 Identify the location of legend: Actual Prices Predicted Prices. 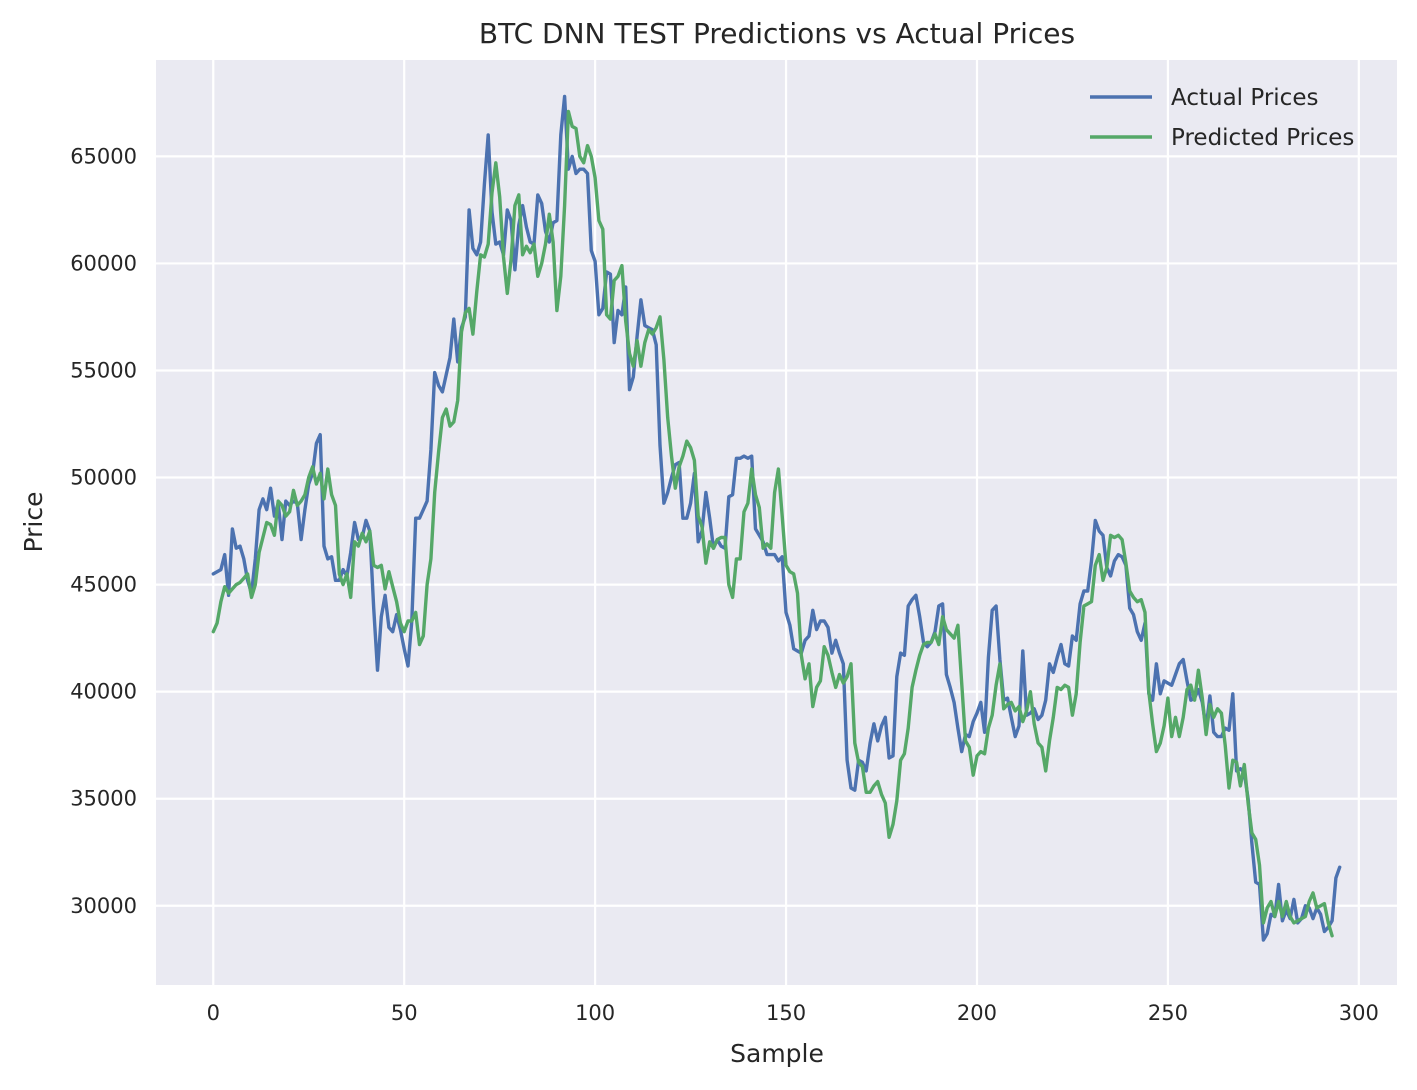
(1222, 118).